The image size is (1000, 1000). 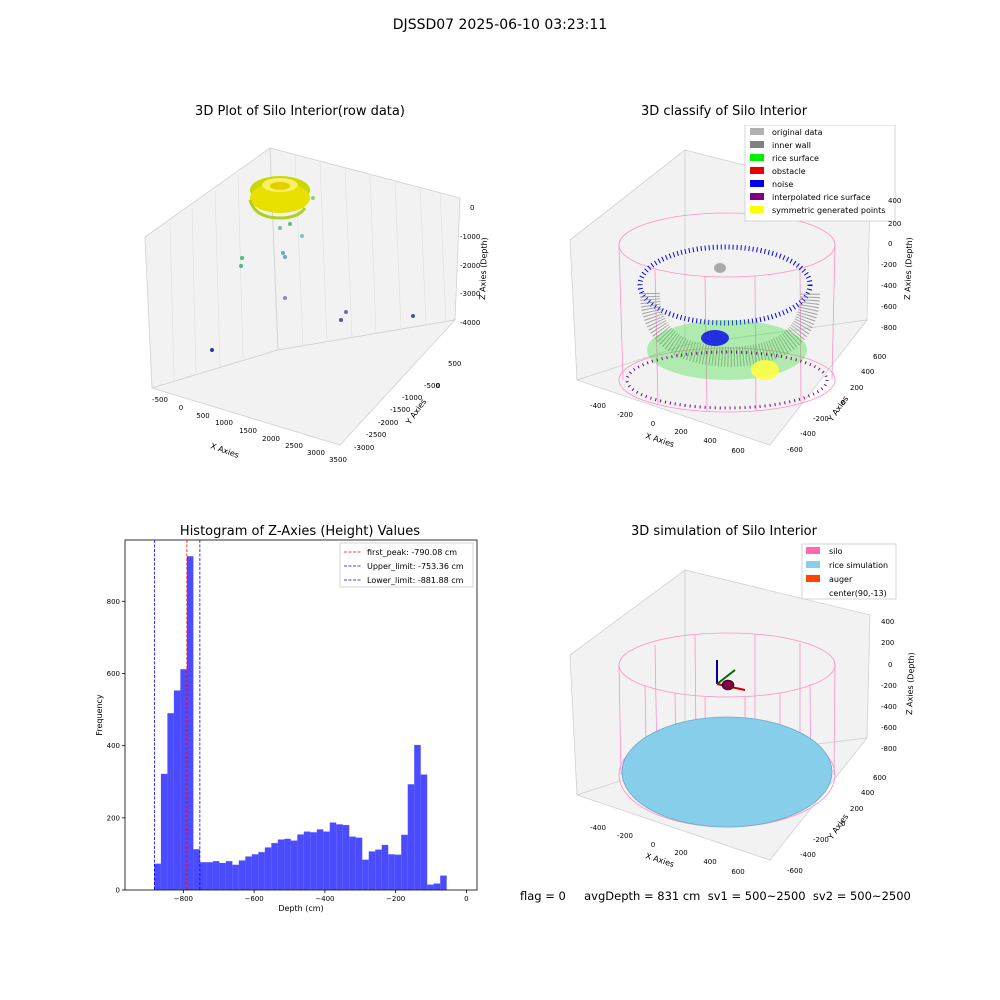 I want to click on simulation-z-label: Z Axies (Depth), so click(x=910, y=683).